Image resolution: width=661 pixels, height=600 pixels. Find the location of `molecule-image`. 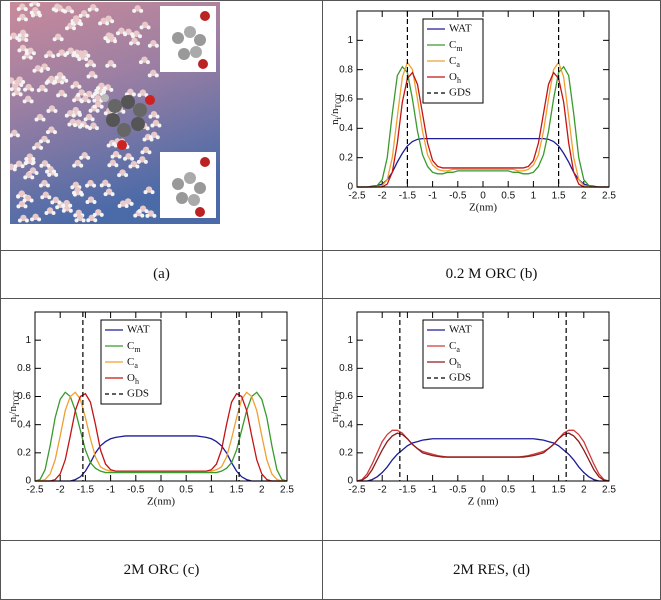

molecule-image is located at coordinates (115, 113).